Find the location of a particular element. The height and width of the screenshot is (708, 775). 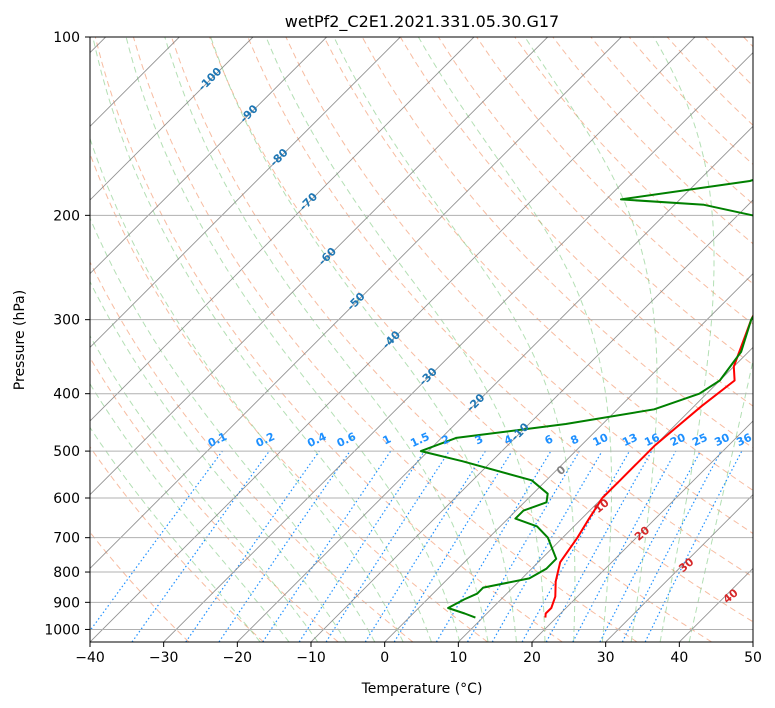

x-tick-label: 10 is located at coordinates (458, 658).